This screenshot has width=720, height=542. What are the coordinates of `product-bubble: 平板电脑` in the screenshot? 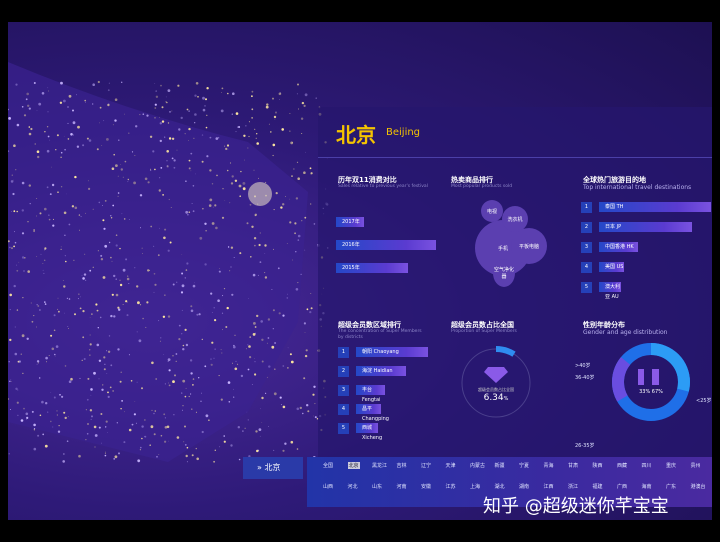 It's located at (529, 246).